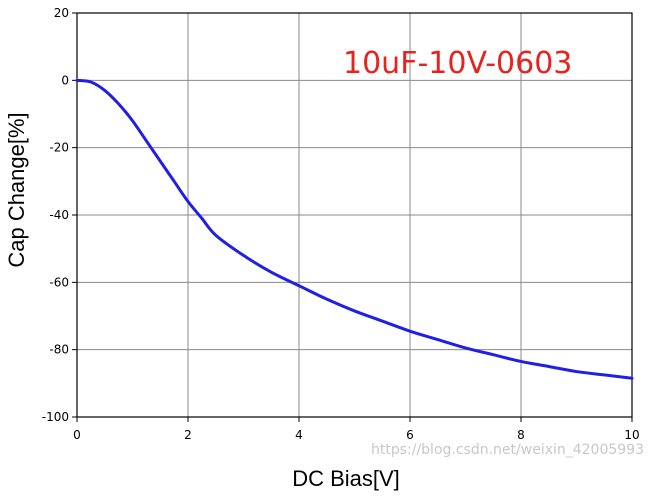  Describe the element at coordinates (59, 215) in the screenshot. I see `y-tick-label: -40` at that location.